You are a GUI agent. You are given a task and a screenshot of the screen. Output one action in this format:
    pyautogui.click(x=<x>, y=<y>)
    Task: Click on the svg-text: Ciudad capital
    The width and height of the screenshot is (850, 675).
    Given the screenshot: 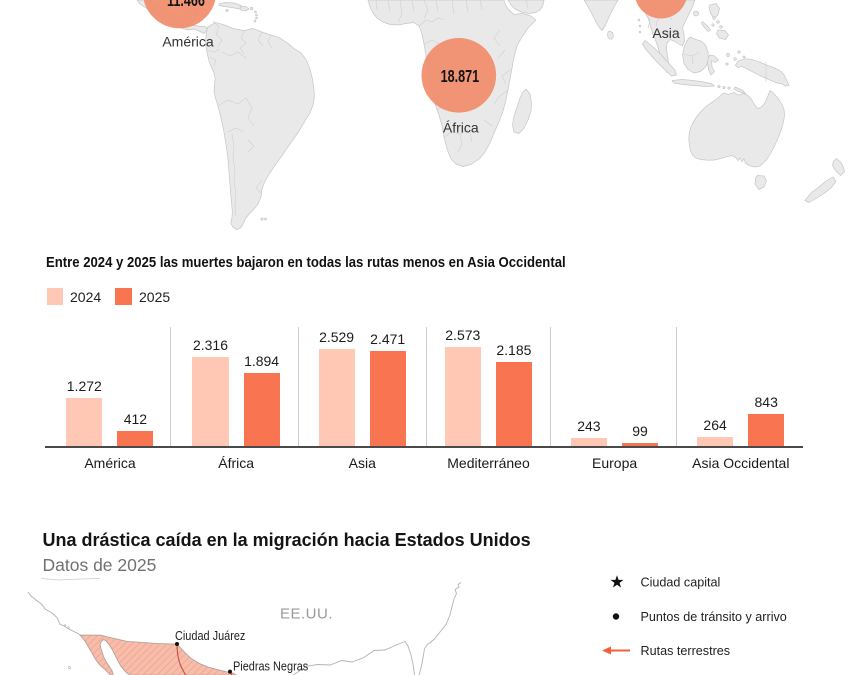 What is the action you would take?
    pyautogui.click(x=681, y=583)
    